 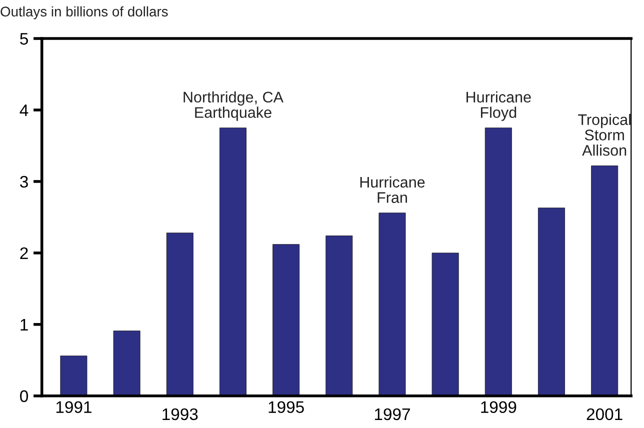 What do you see at coordinates (604, 135) in the screenshot?
I see `annotation: Tropical Storm Allison` at bounding box center [604, 135].